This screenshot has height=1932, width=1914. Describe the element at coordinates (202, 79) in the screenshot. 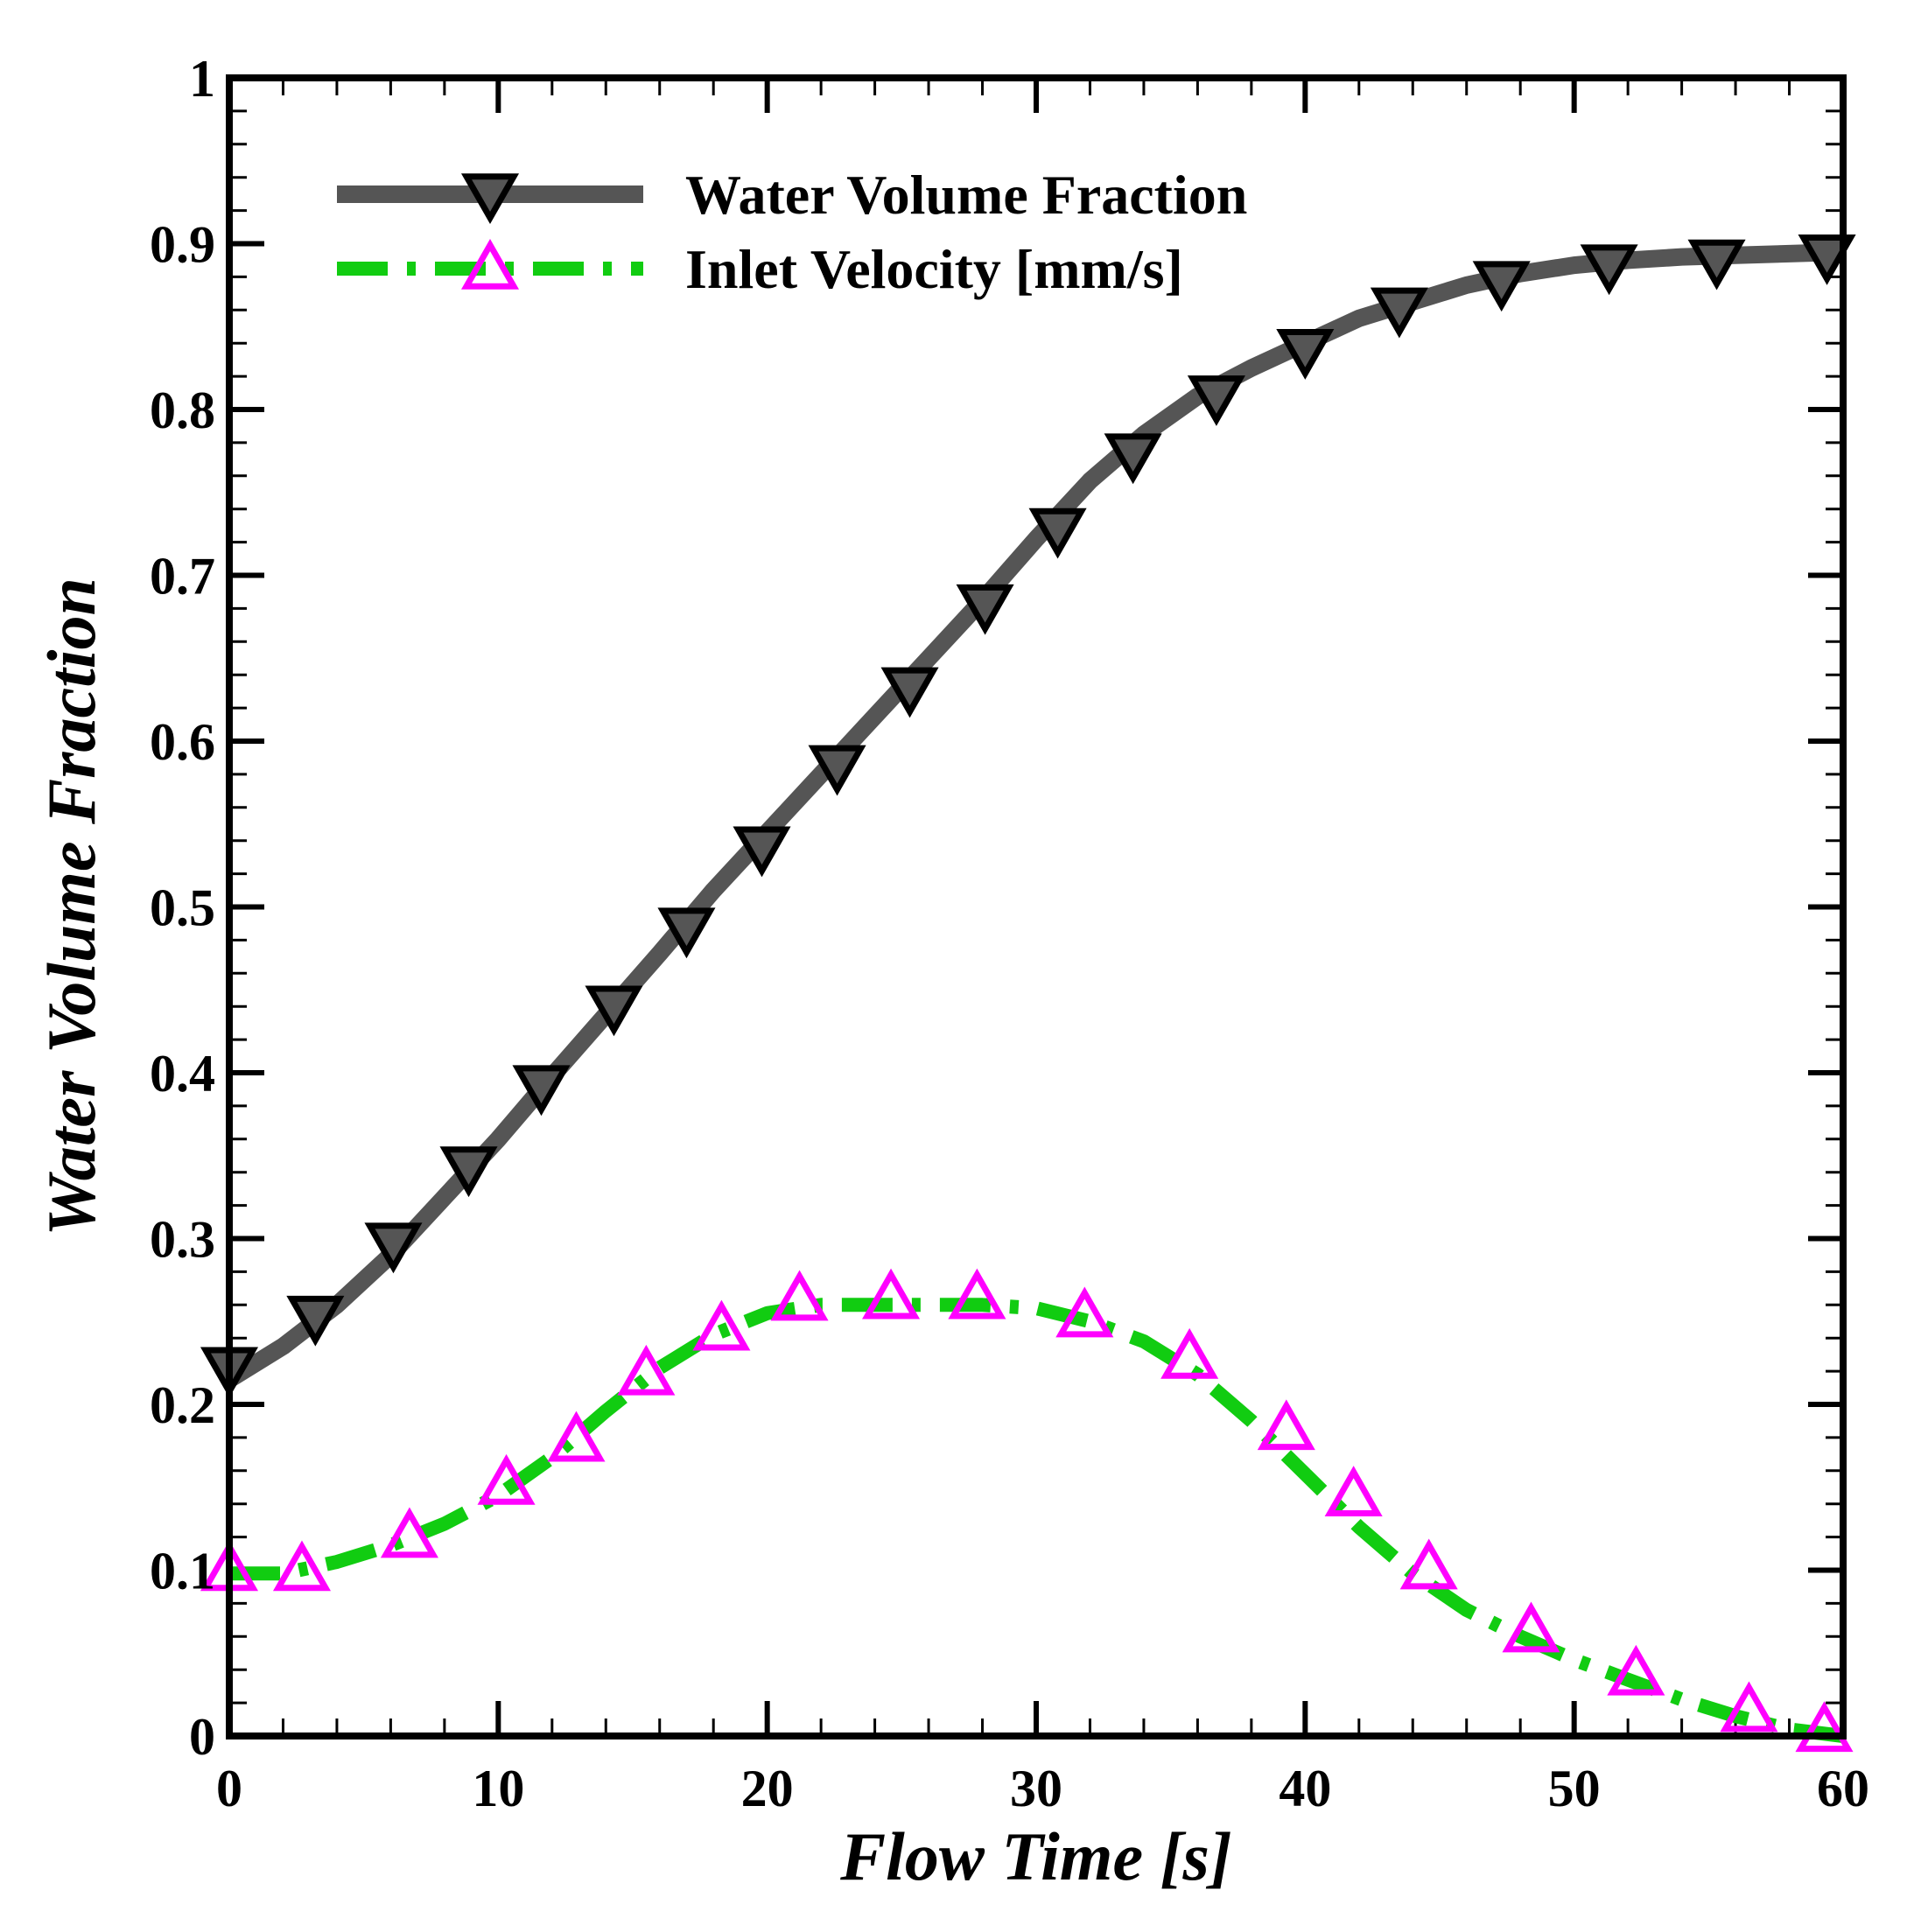

I see `y-tick-label: 1` at that location.